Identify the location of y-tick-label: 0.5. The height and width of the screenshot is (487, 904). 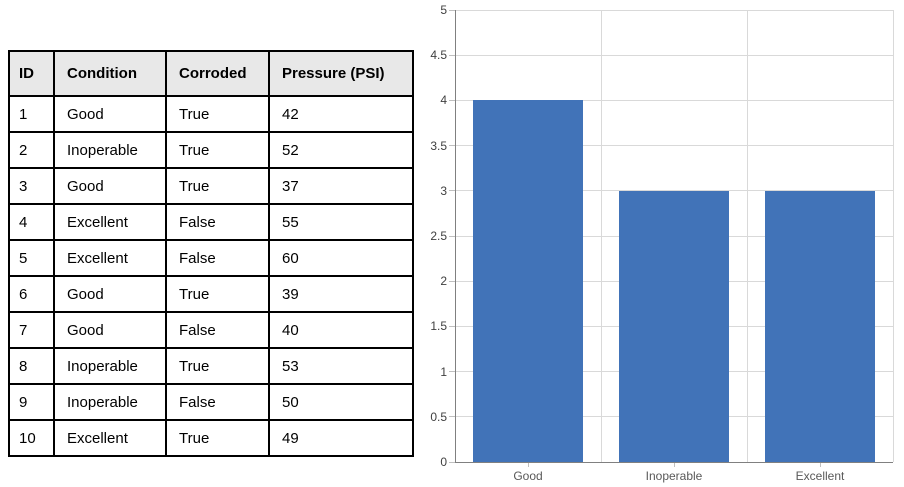
(438, 416).